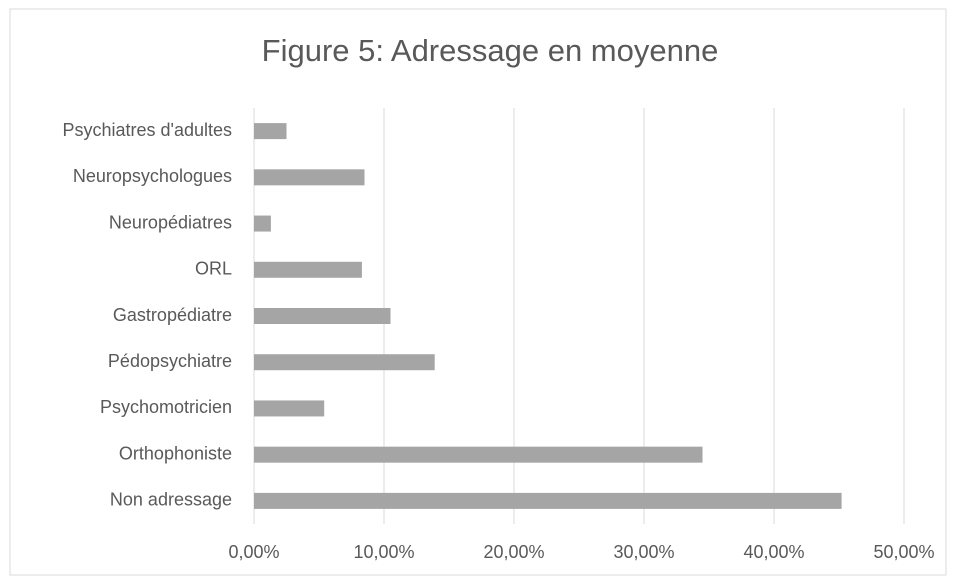  Describe the element at coordinates (490, 50) in the screenshot. I see `chart-title: Figure 5: Adressage en moyenne` at that location.